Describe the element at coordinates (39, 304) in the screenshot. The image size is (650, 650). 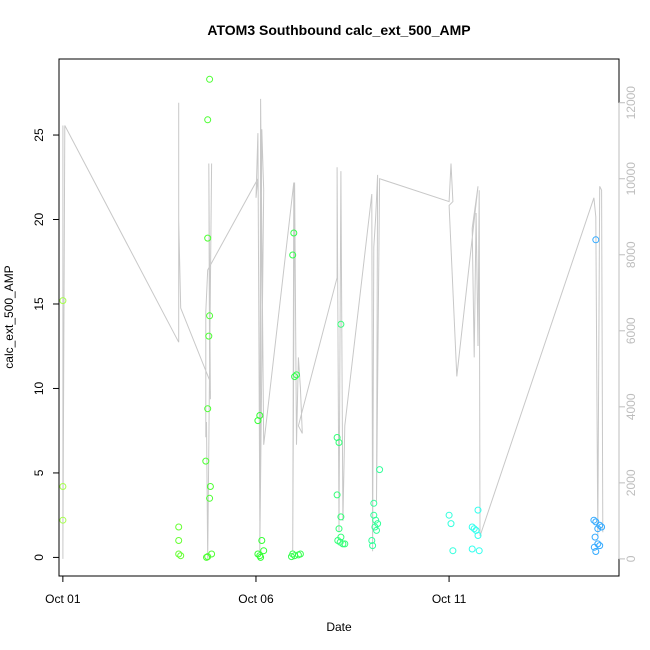
I see `y-tick-label: 15` at that location.